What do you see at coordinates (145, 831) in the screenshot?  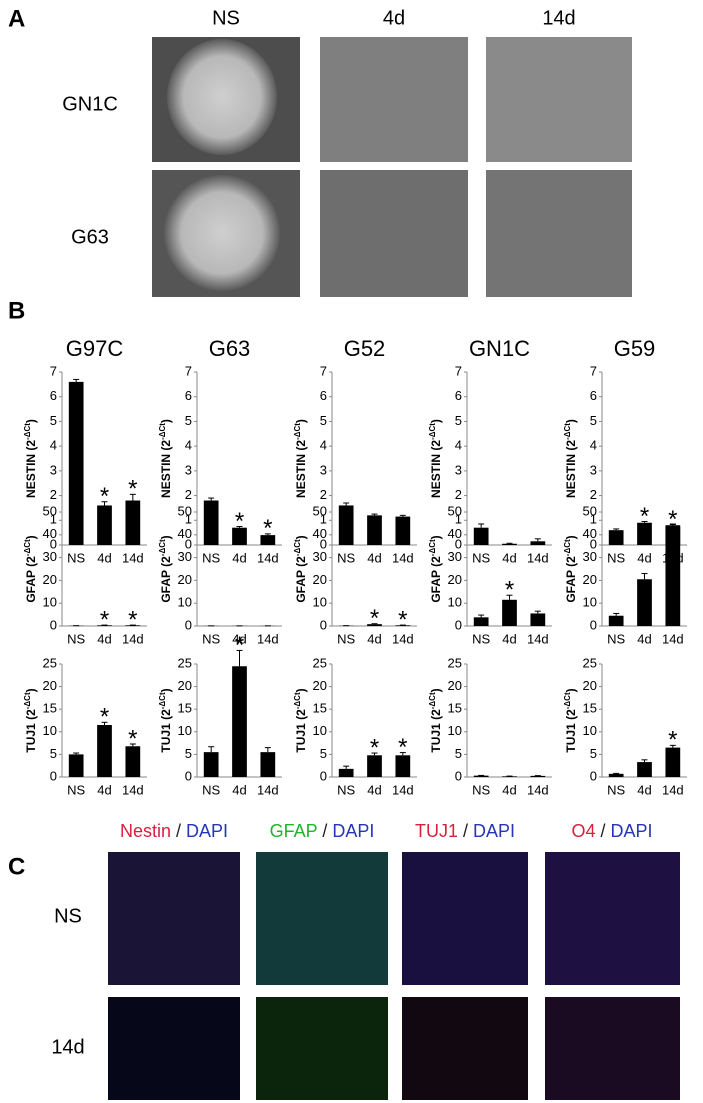 I see `label-part: Nestin` at bounding box center [145, 831].